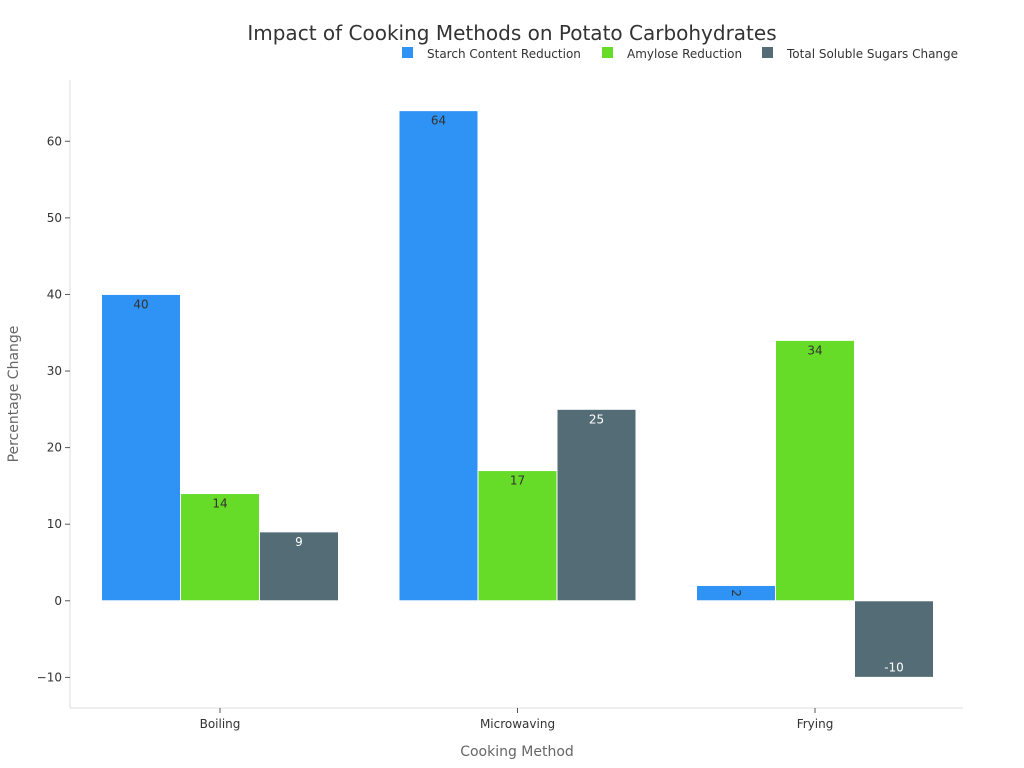  I want to click on legend-label: Amylose Reduction, so click(684, 54).